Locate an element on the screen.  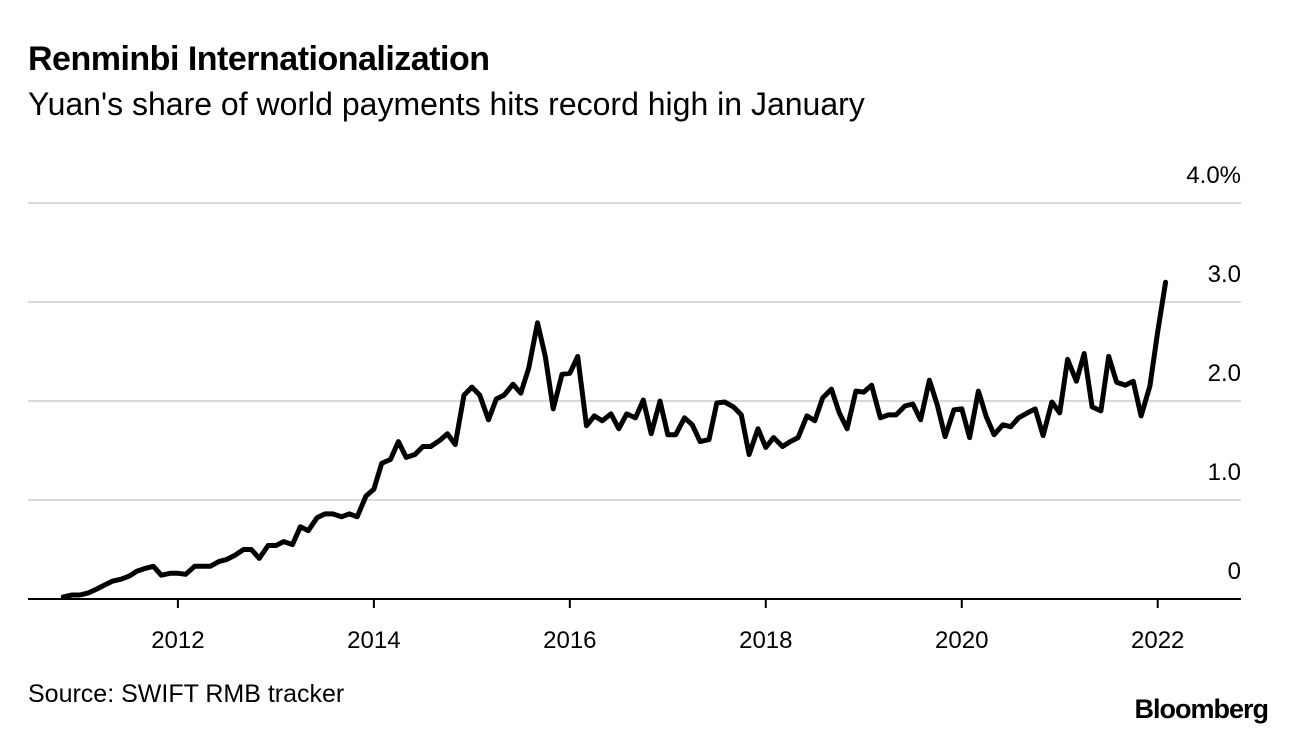
y-axis-tick-labels: 0 1.0 2.0 3.0 4.0% is located at coordinates (1213, 373).